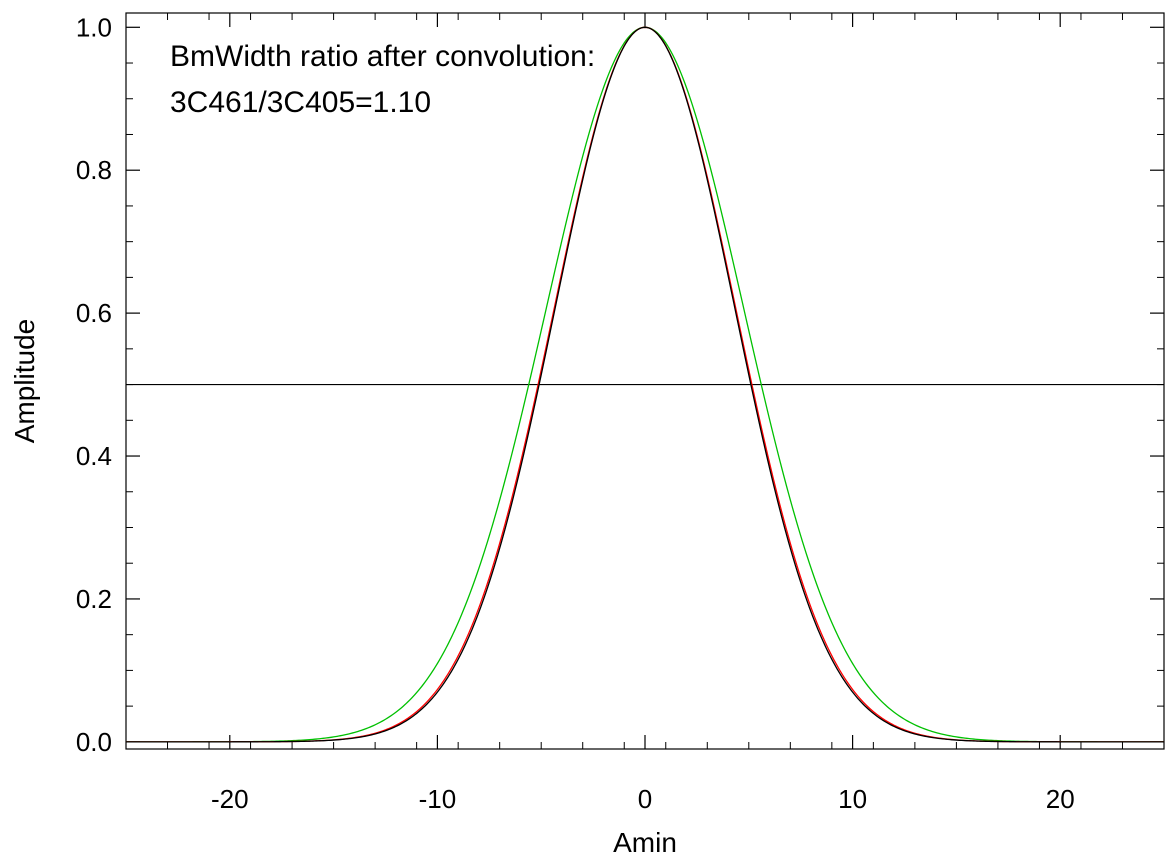 The width and height of the screenshot is (1167, 856). What do you see at coordinates (94, 742) in the screenshot?
I see `y-tick-label: 0.0` at bounding box center [94, 742].